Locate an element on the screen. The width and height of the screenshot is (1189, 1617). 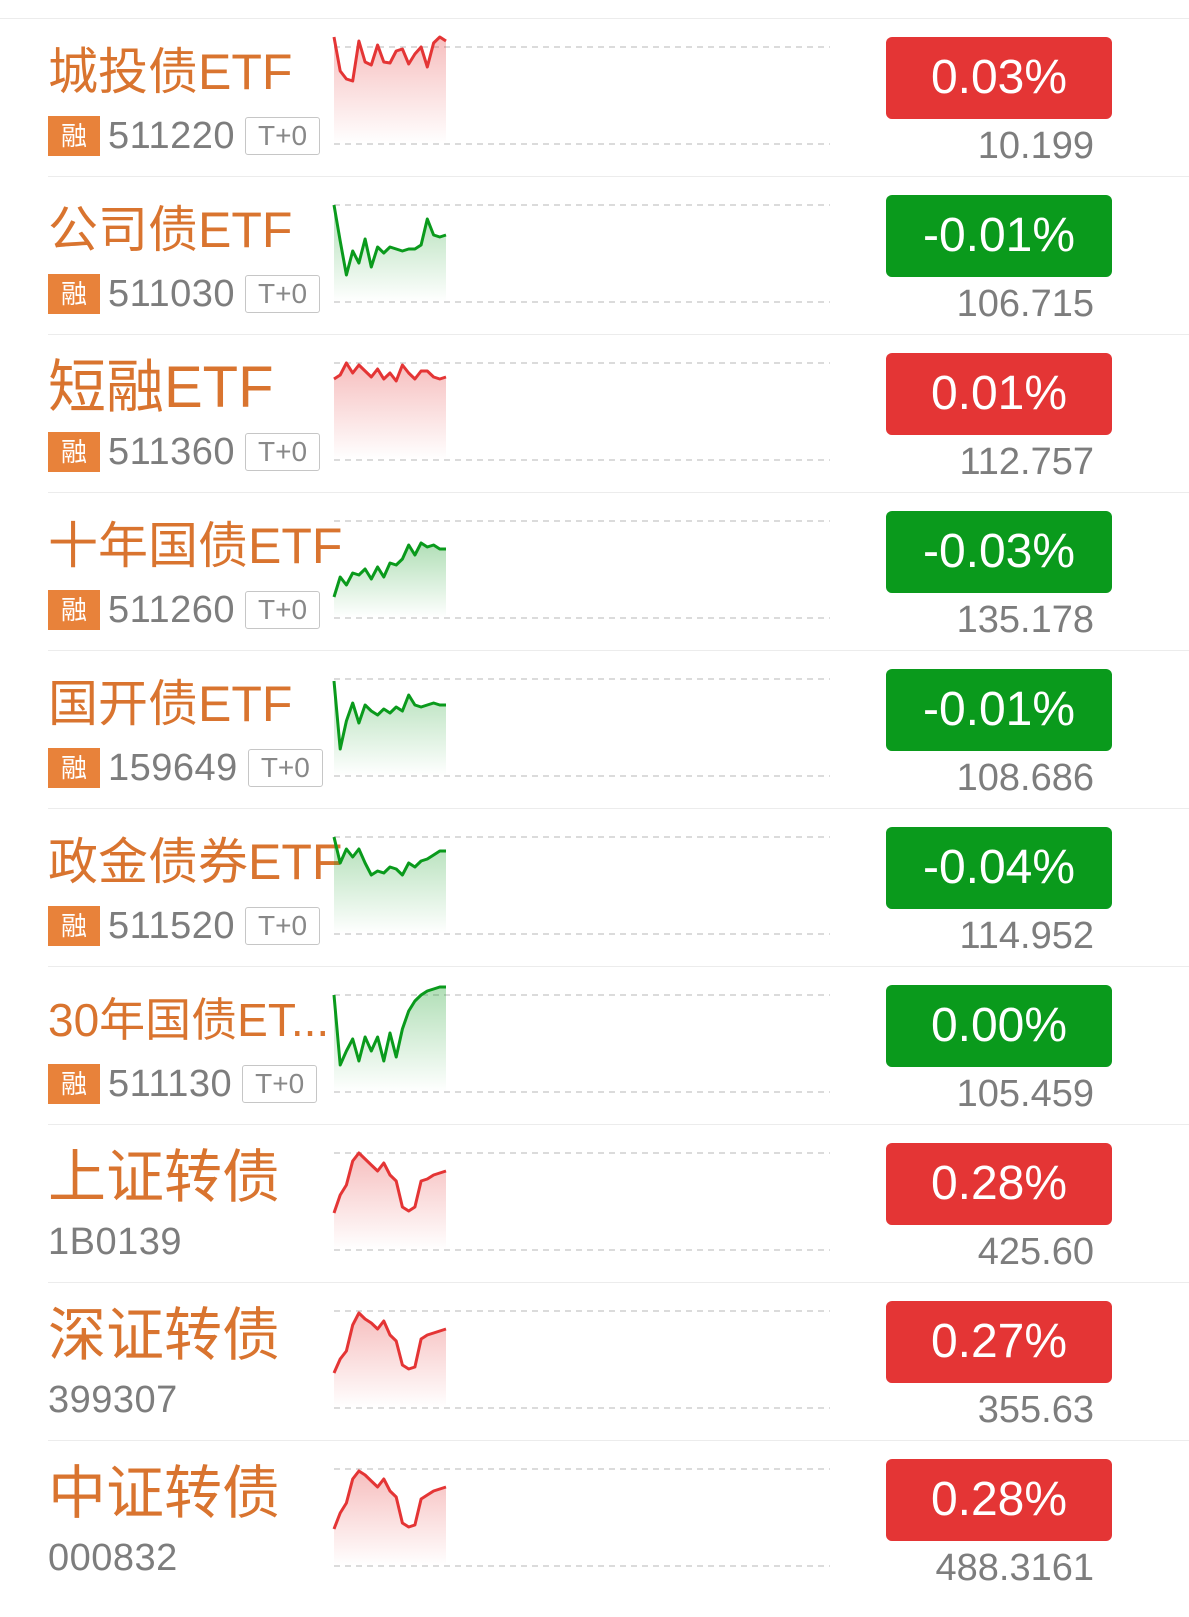
fund-code: 159649 is located at coordinates (173, 767).